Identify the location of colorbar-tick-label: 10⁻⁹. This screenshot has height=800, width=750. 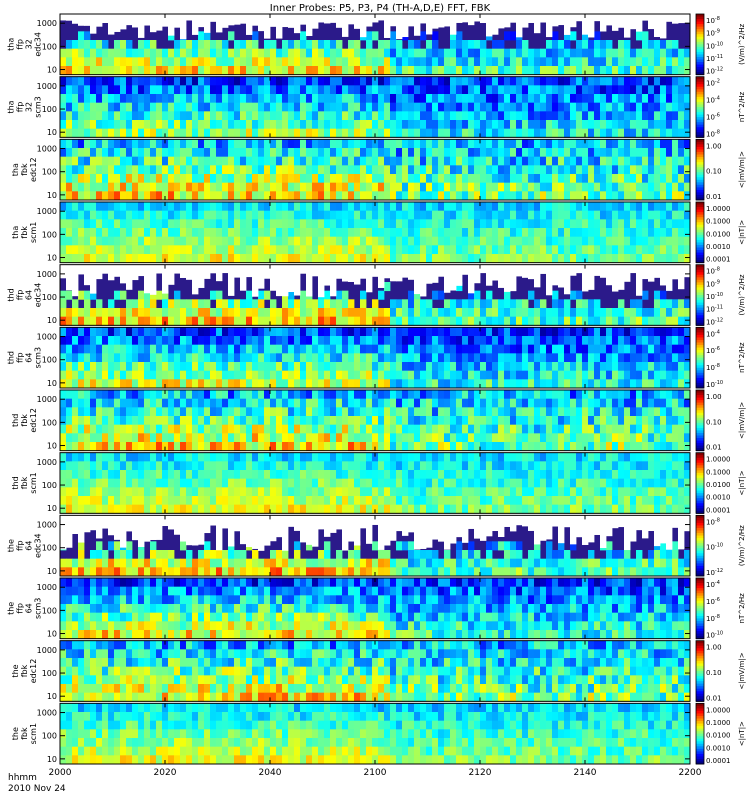
(713, 33).